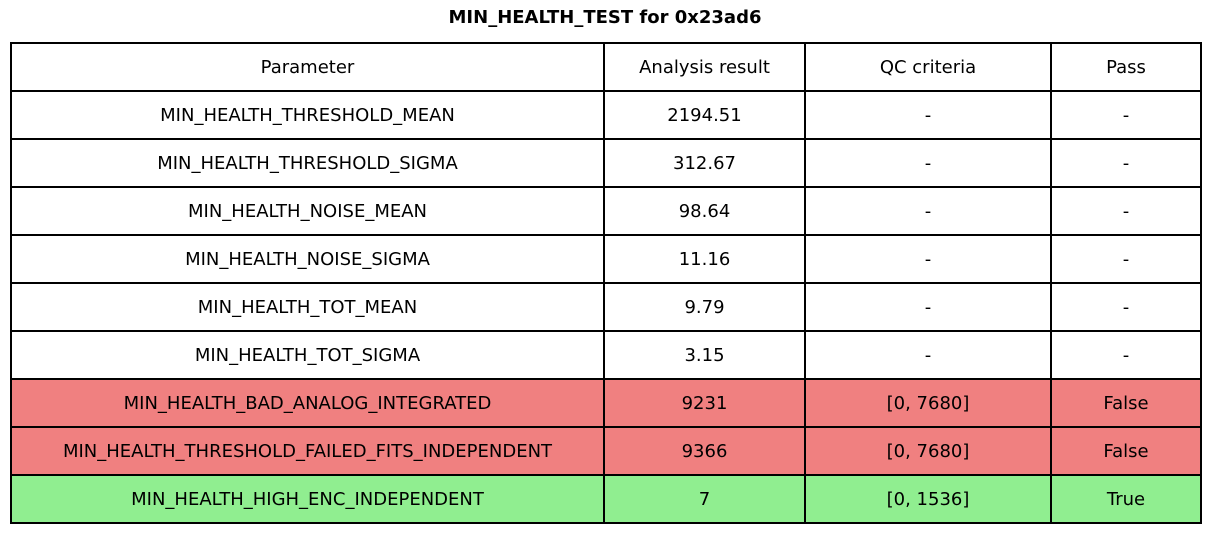  I want to click on table-row: MIN_HEALTH_NOISE_SIGMA 11.16 - -, so click(606, 259).